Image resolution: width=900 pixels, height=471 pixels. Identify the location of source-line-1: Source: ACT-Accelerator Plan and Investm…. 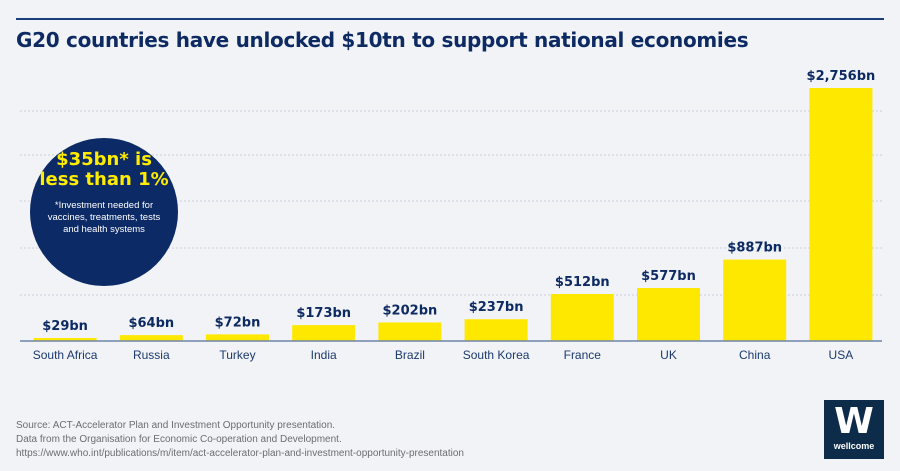
(176, 425).